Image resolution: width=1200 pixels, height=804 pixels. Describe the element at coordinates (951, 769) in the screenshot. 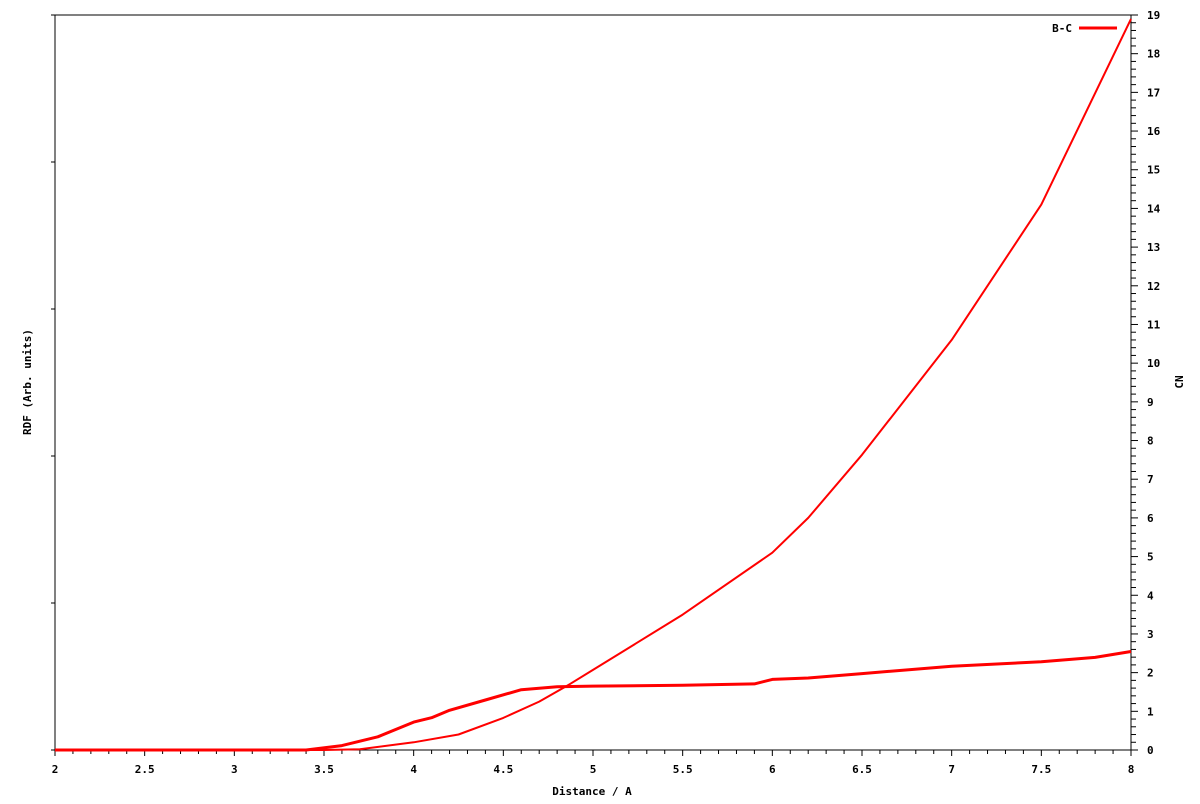

I see `x-tick-label: 7` at that location.